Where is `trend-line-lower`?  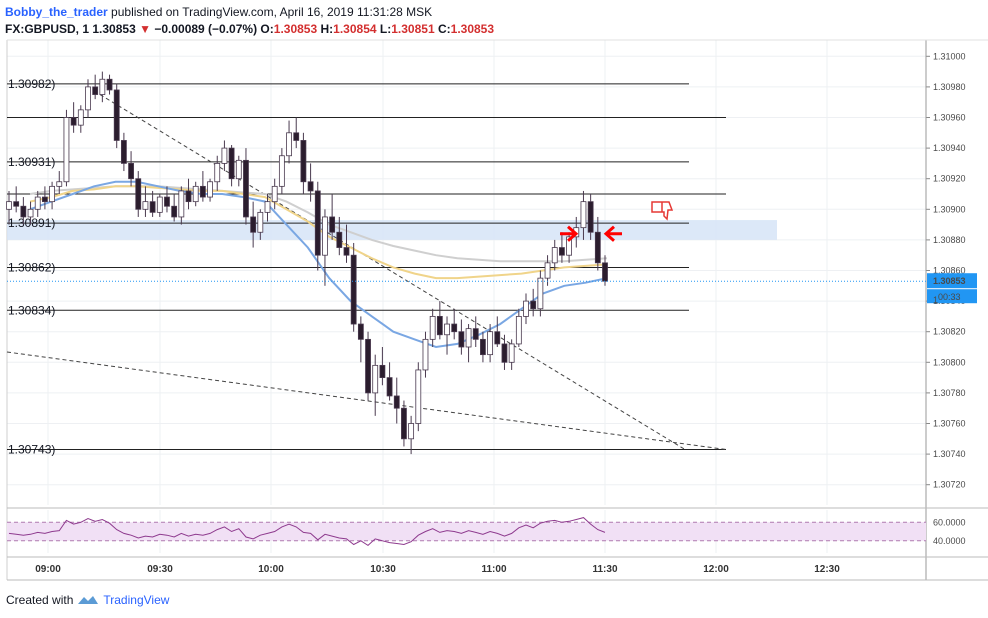 trend-line-lower is located at coordinates (366, 401).